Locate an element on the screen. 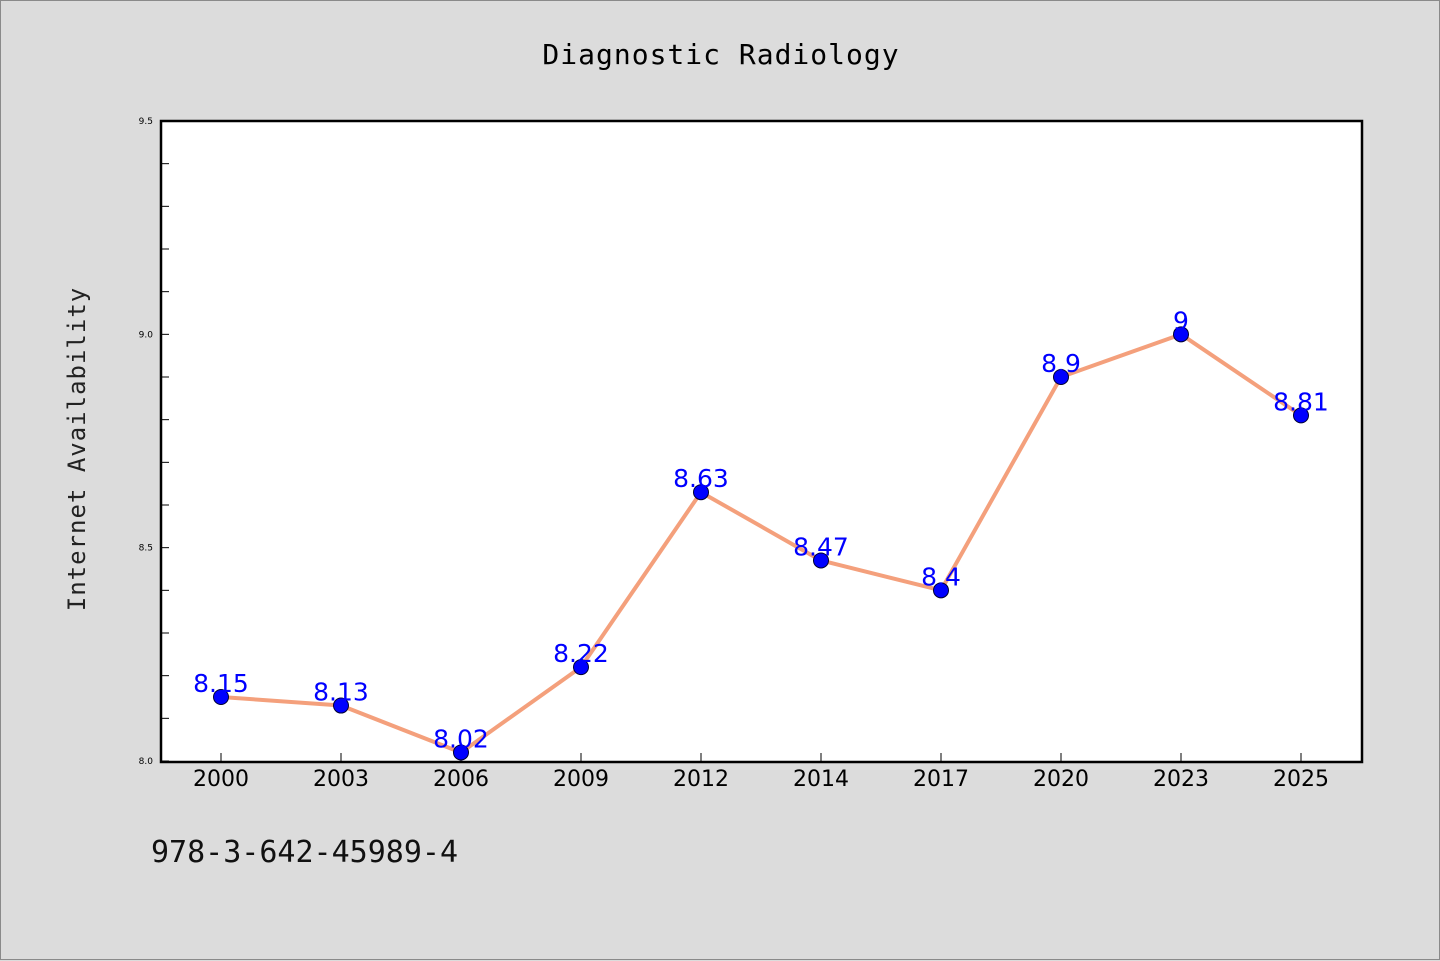 The width and height of the screenshot is (1440, 961). data-label: 9 is located at coordinates (1181, 320).